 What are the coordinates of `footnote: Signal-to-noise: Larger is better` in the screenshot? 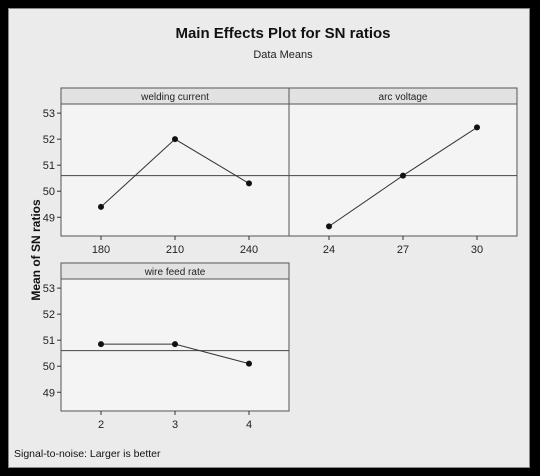 It's located at (87, 454).